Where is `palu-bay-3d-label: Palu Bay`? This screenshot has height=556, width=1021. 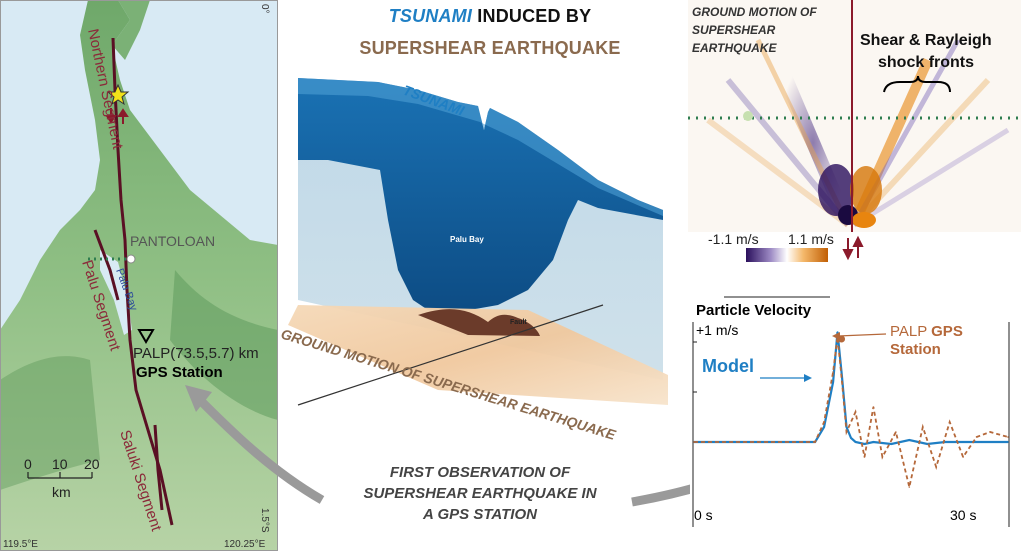
palu-bay-3d-label: Palu Bay is located at coordinates (467, 239).